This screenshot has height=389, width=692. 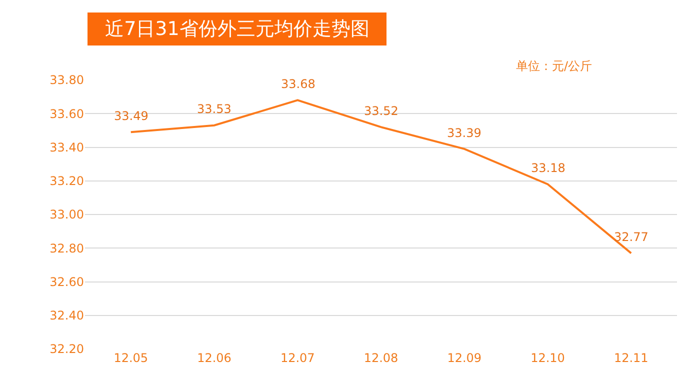 I want to click on data-label: 33.49, so click(x=131, y=116).